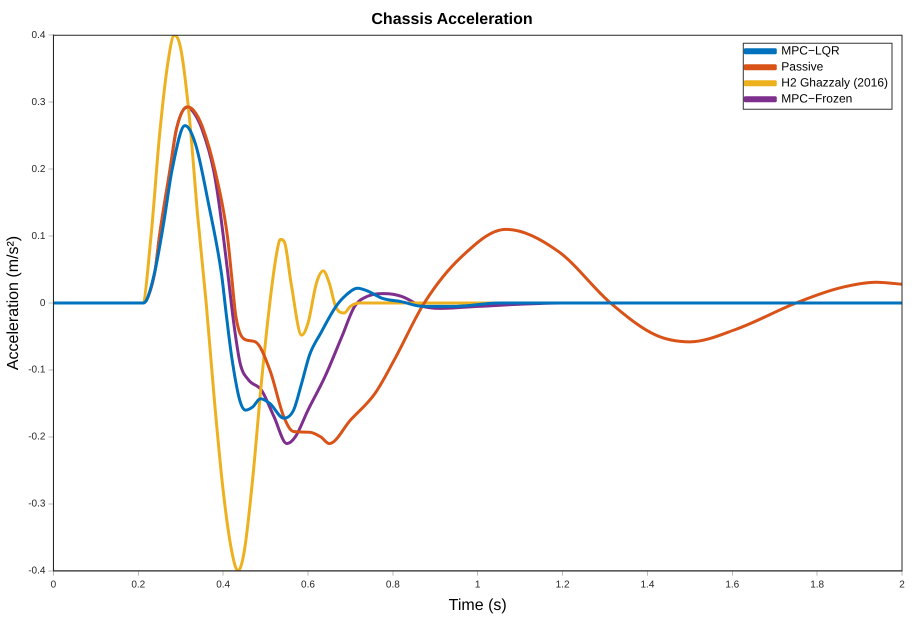 This screenshot has height=619, width=916. I want to click on x-tick-label: 1, so click(477, 585).